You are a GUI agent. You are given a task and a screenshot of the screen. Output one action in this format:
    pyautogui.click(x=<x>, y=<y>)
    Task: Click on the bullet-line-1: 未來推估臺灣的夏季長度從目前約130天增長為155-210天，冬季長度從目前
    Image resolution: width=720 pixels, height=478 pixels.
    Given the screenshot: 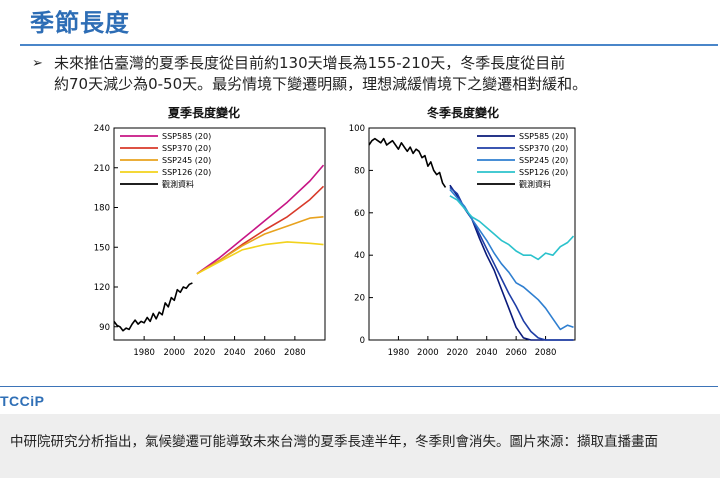 What is the action you would take?
    pyautogui.click(x=310, y=63)
    